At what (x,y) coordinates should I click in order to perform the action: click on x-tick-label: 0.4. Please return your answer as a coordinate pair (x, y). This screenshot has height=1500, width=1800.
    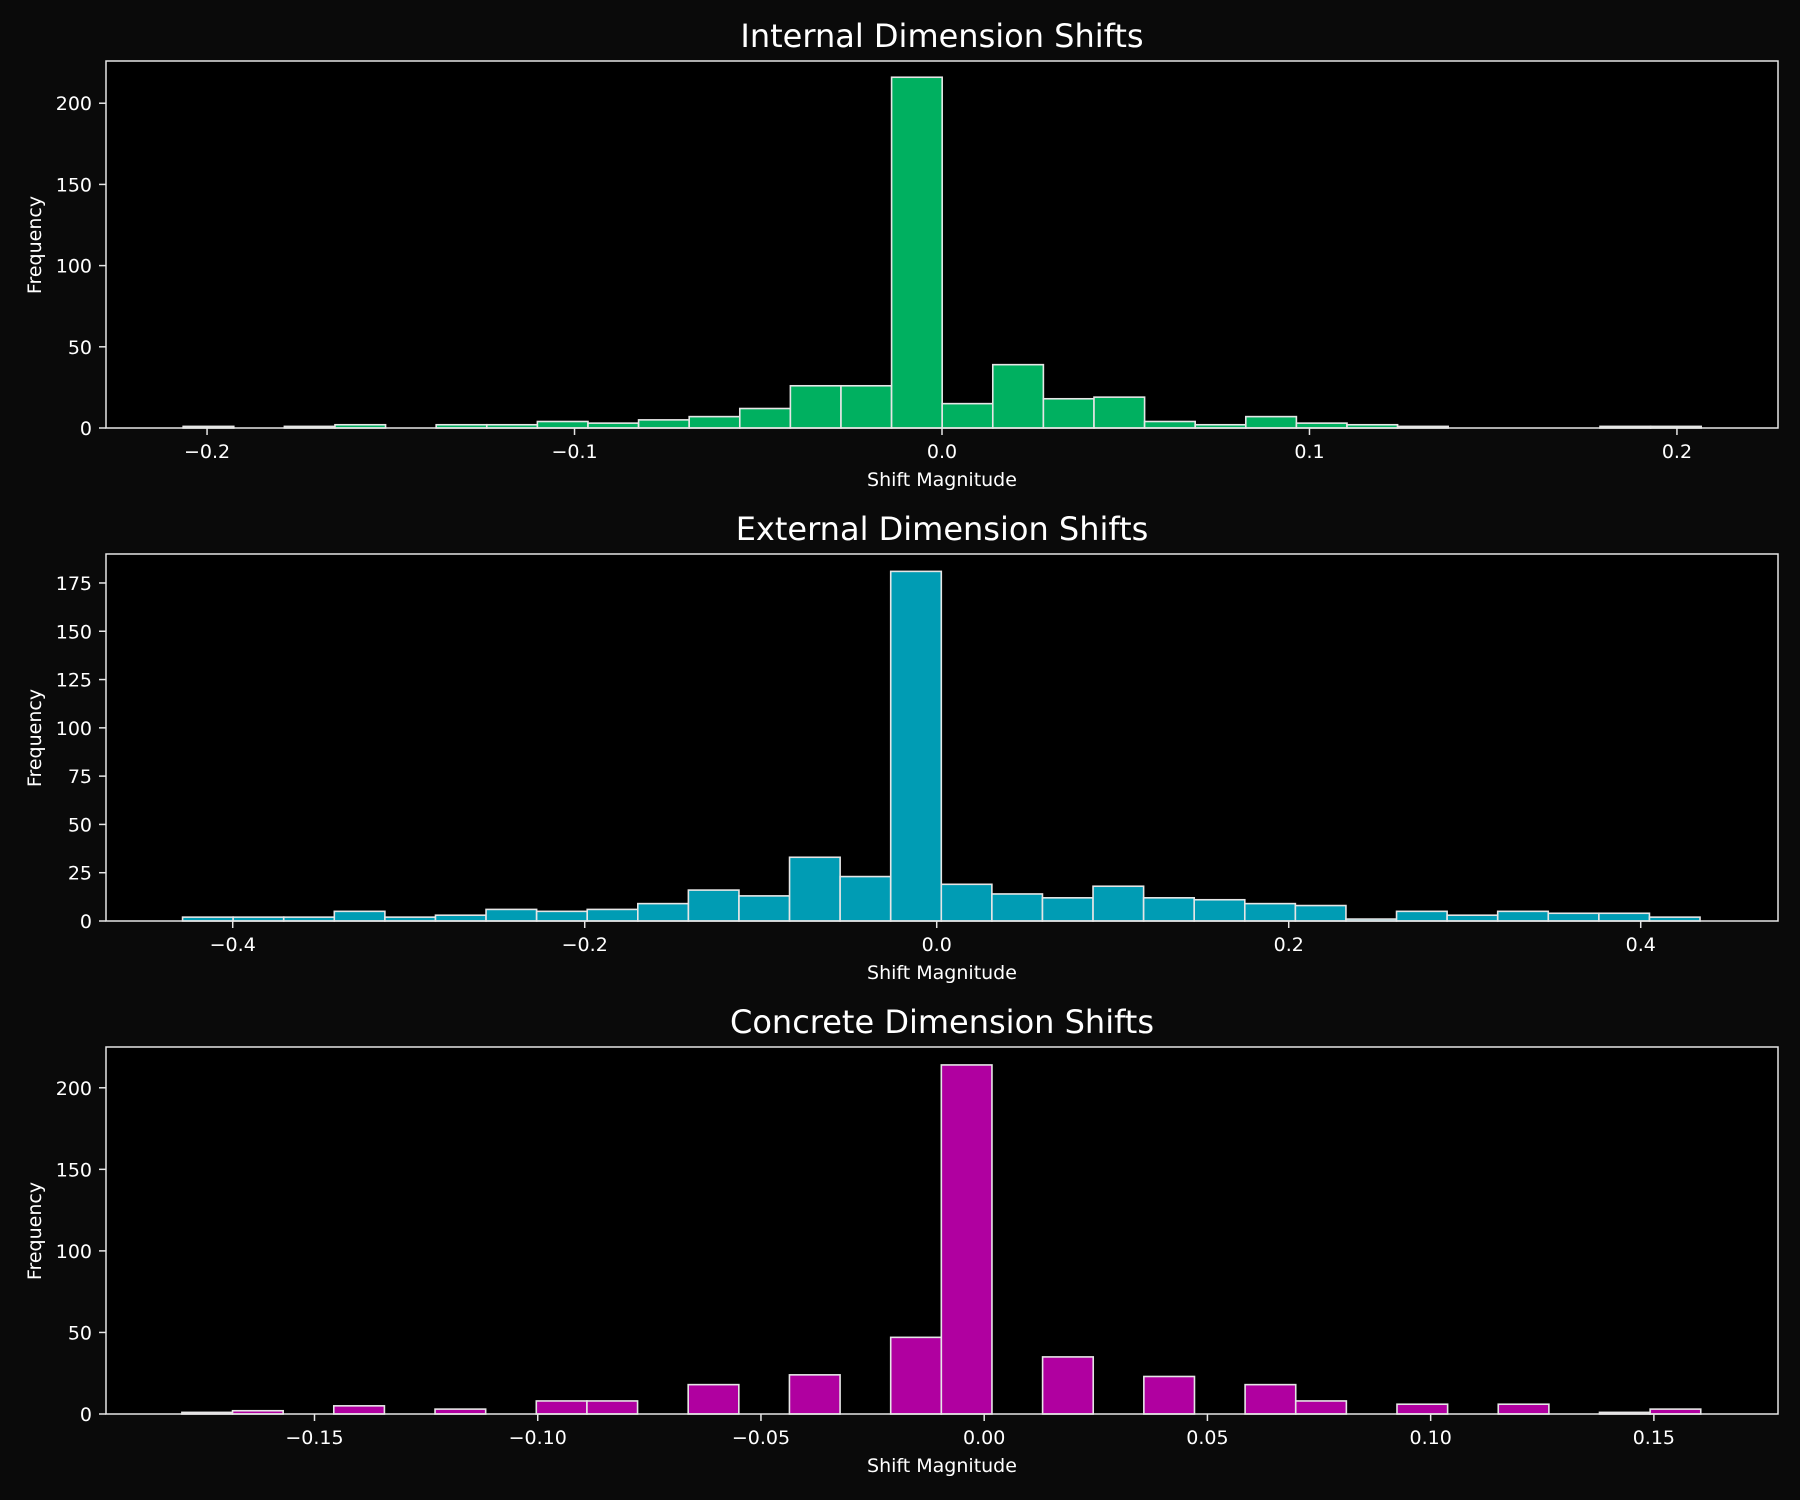
    Looking at the image, I should click on (1641, 945).